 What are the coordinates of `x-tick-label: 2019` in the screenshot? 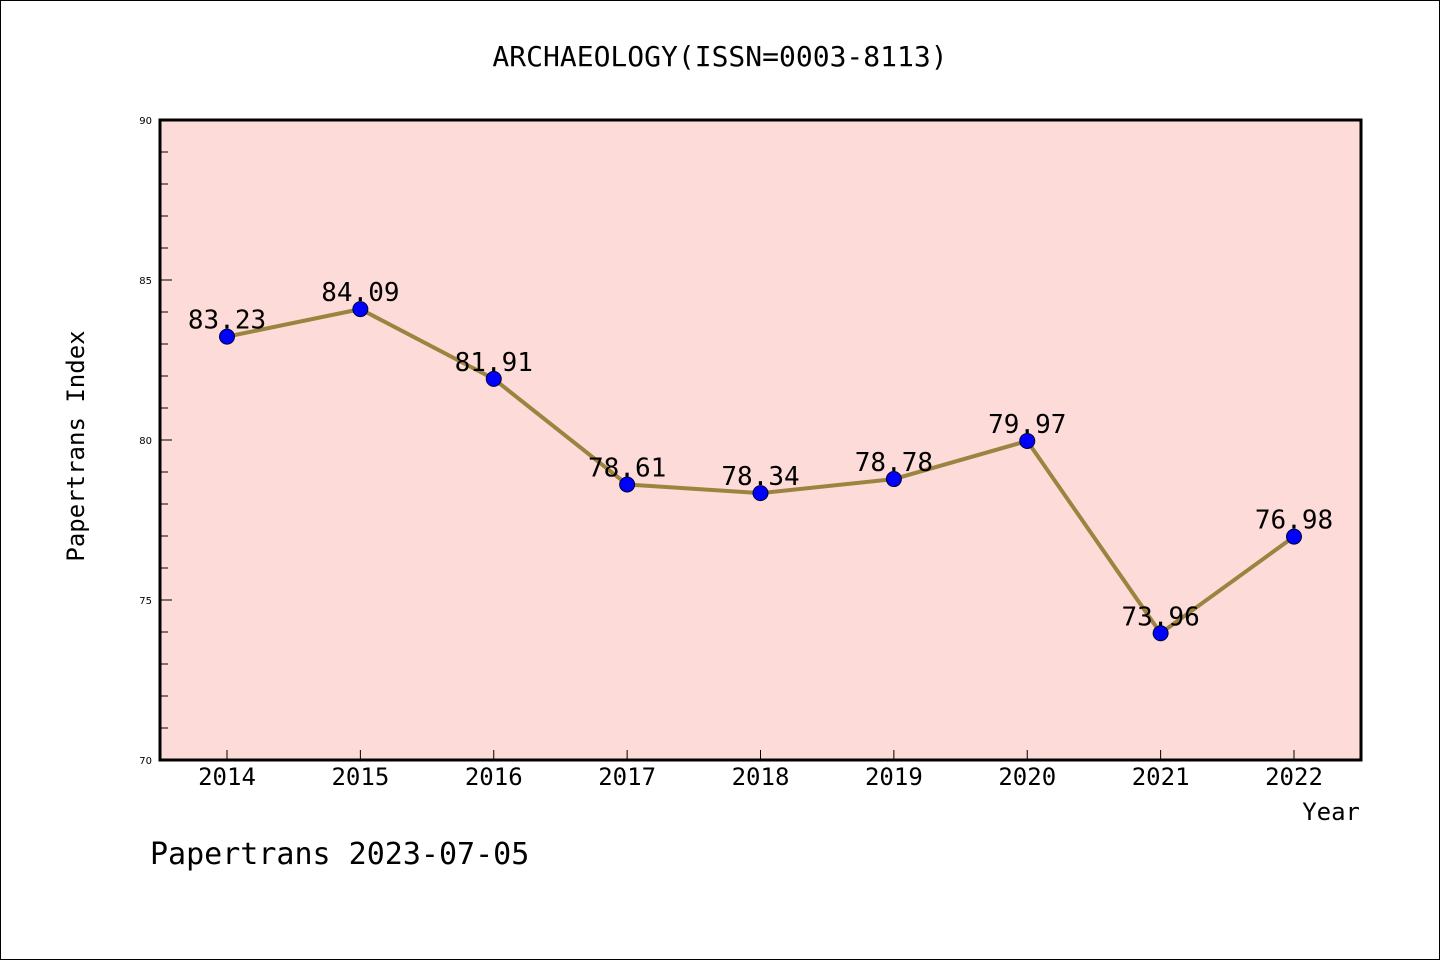 It's located at (894, 777).